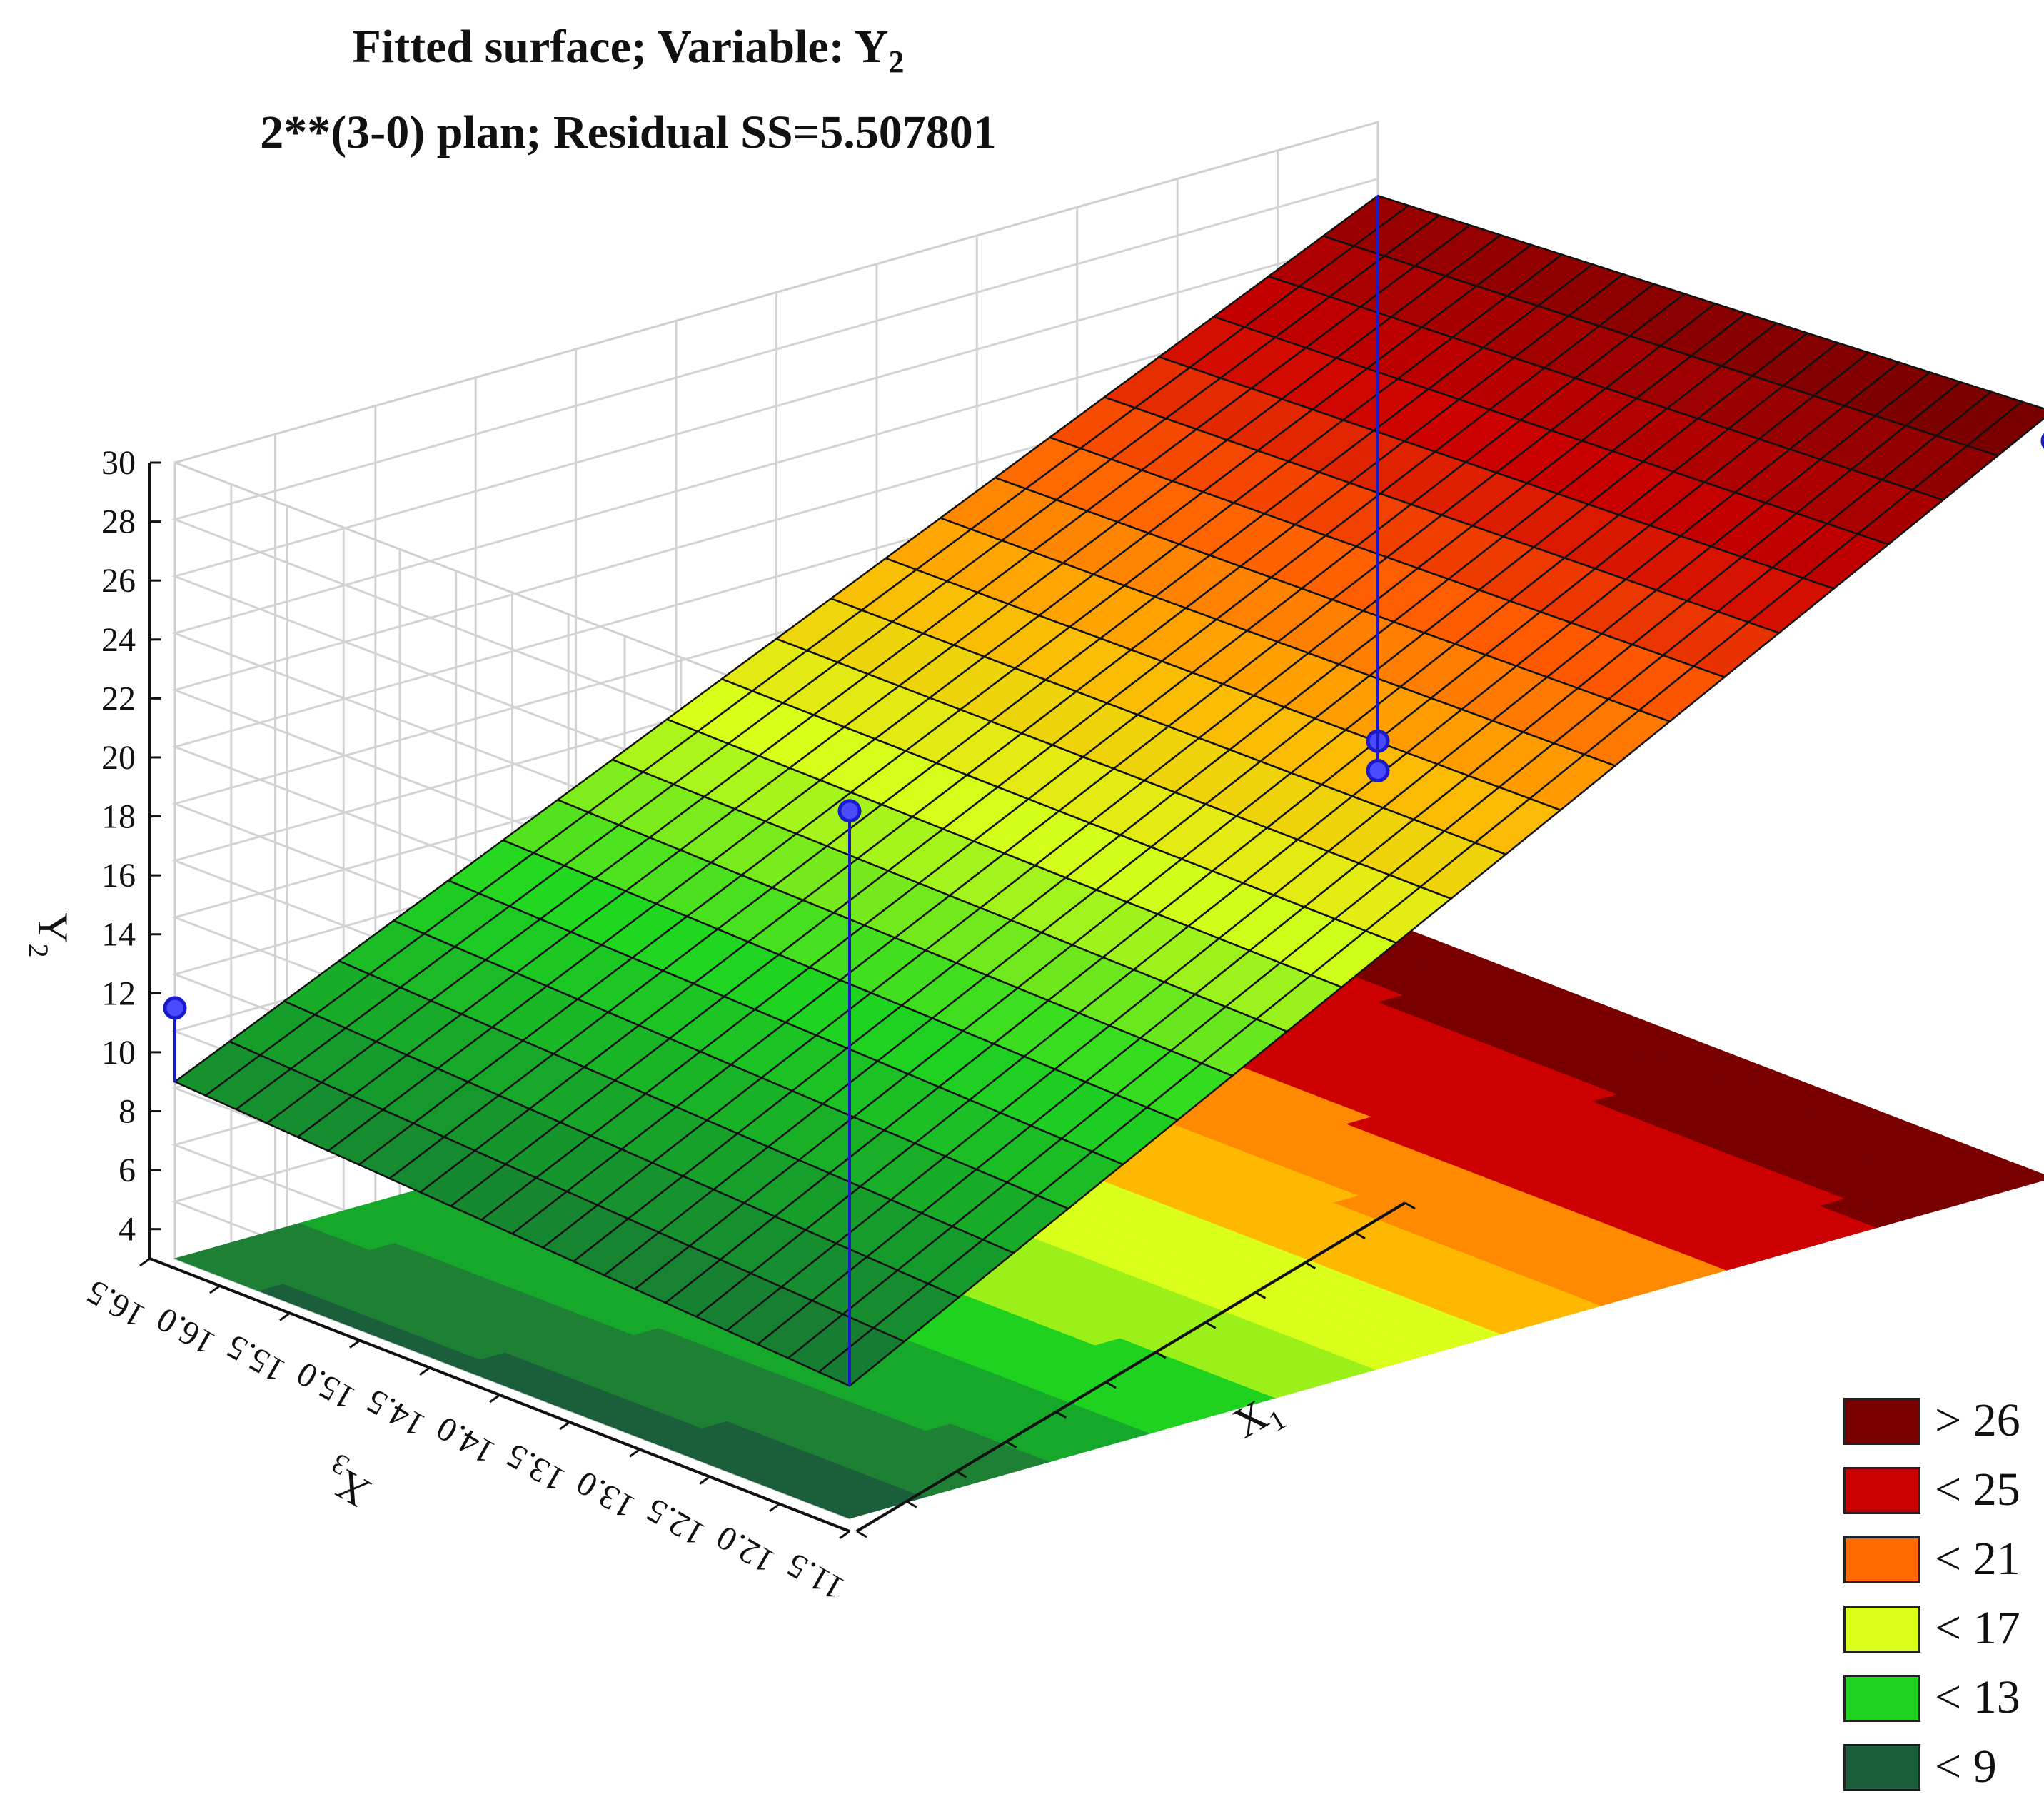 The height and width of the screenshot is (1809, 2044). Describe the element at coordinates (535, 1467) in the screenshot. I see `x3-tick-label: 13.5` at that location.